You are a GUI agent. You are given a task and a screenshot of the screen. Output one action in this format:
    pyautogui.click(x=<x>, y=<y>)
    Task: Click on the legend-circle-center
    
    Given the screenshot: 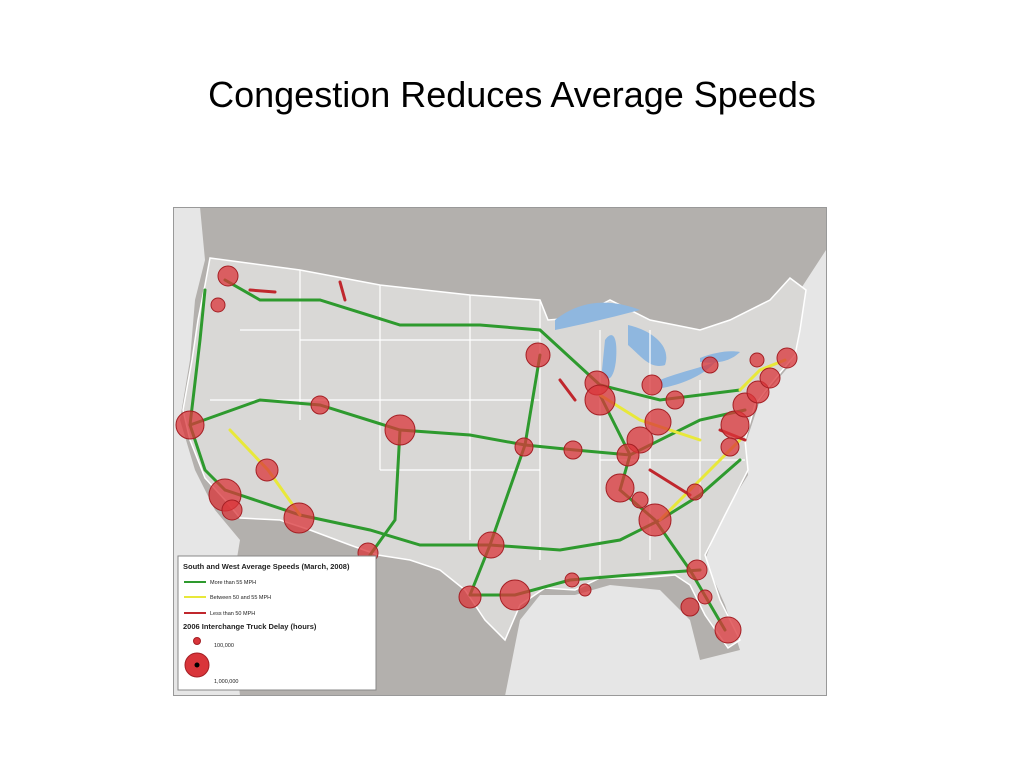 What is the action you would take?
    pyautogui.click(x=197, y=665)
    